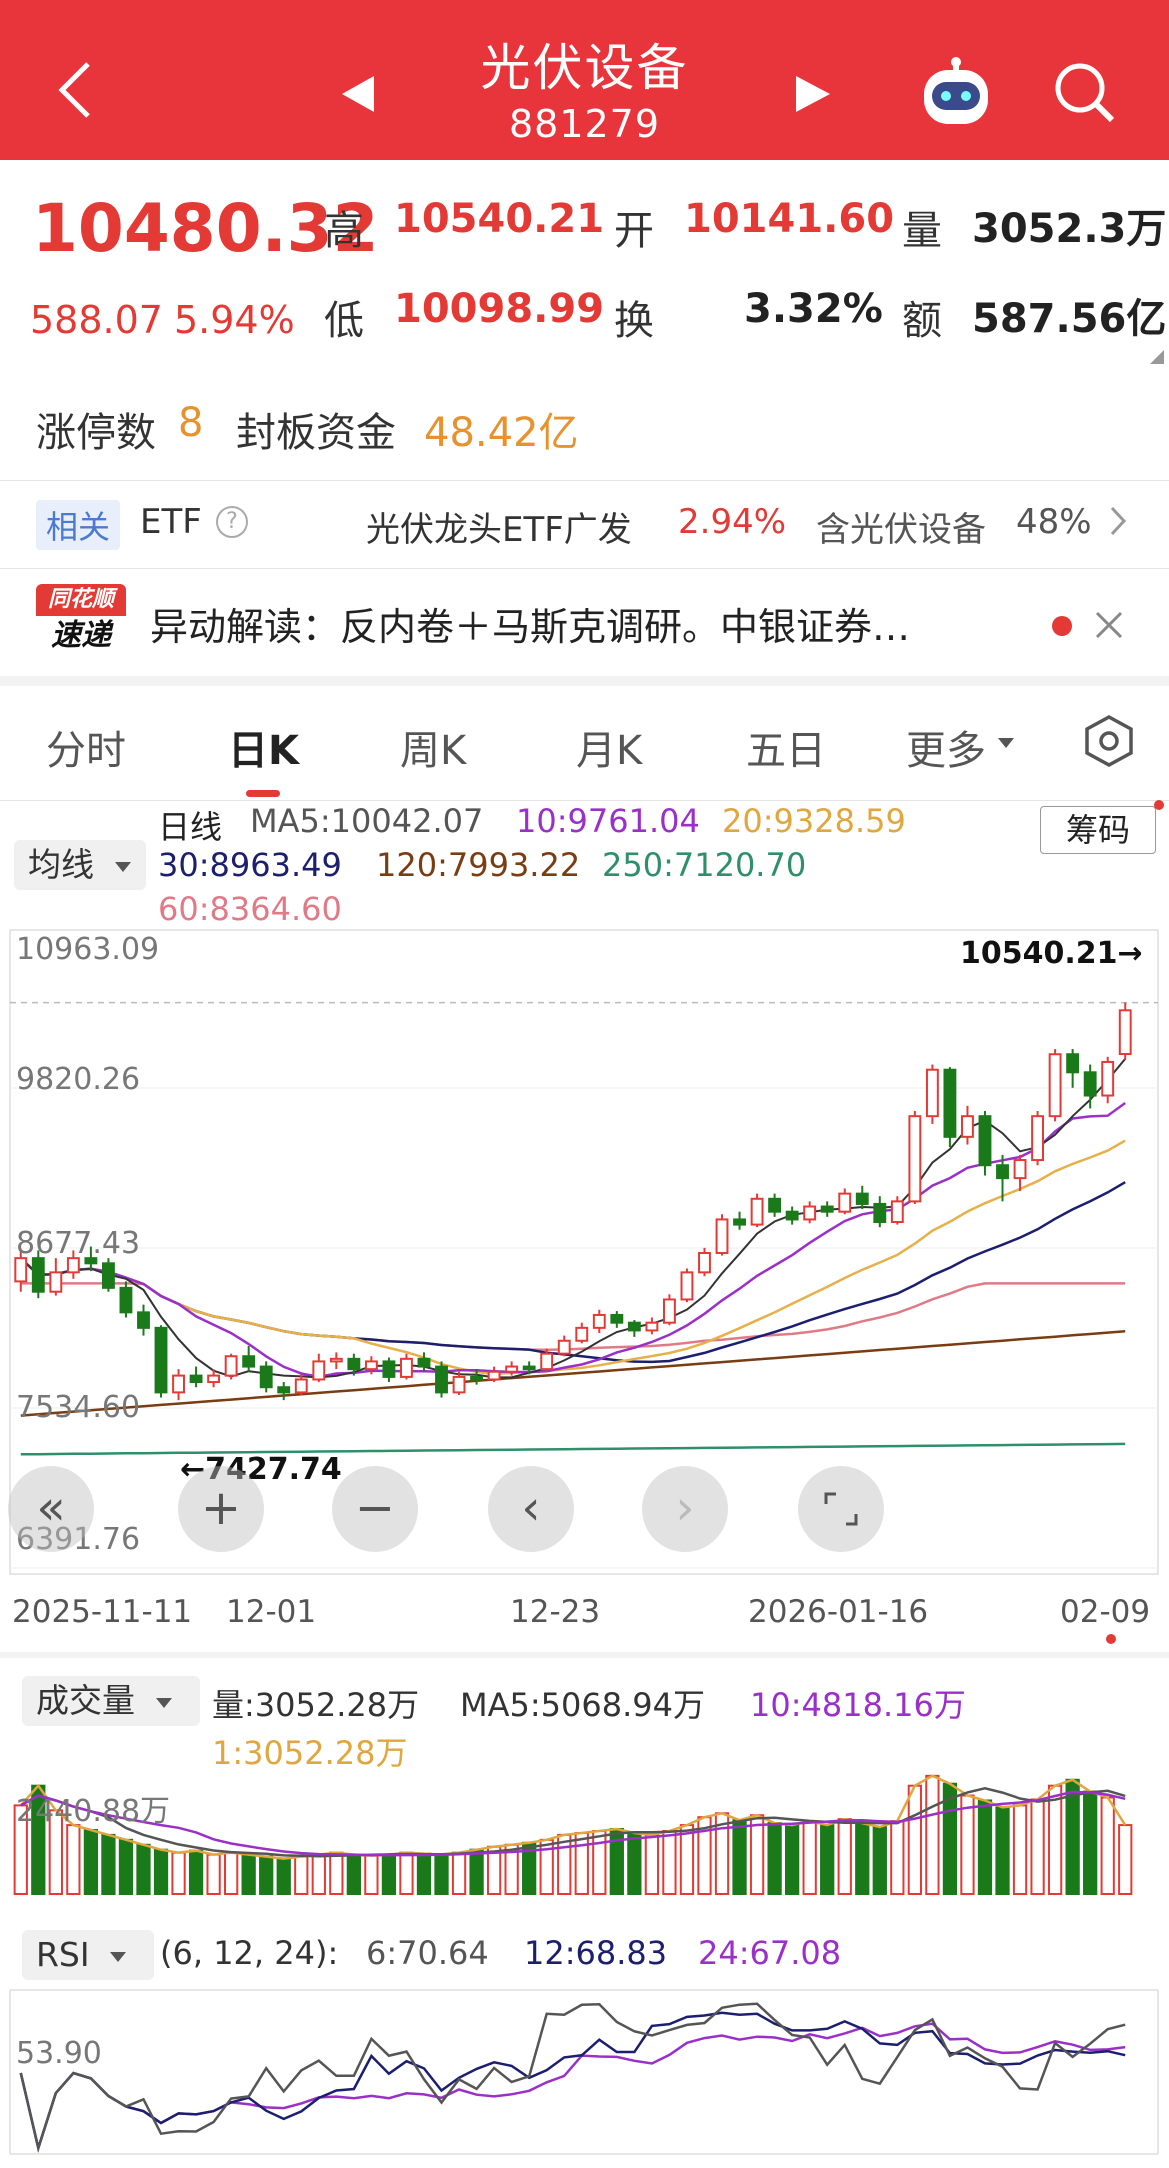  What do you see at coordinates (573, 1317) in the screenshot?
I see `ma60-line` at bounding box center [573, 1317].